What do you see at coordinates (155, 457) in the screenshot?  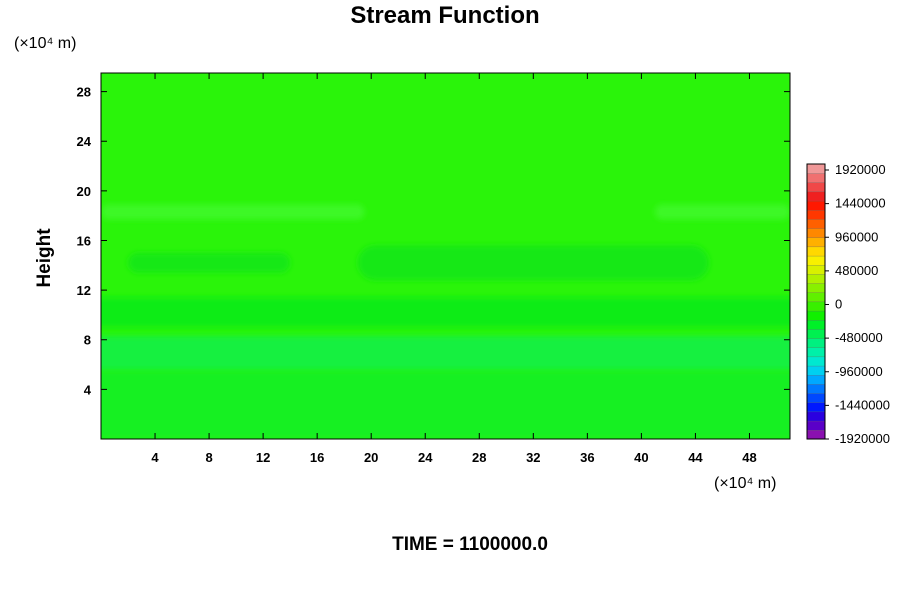 I see `x-tick-label: 4` at bounding box center [155, 457].